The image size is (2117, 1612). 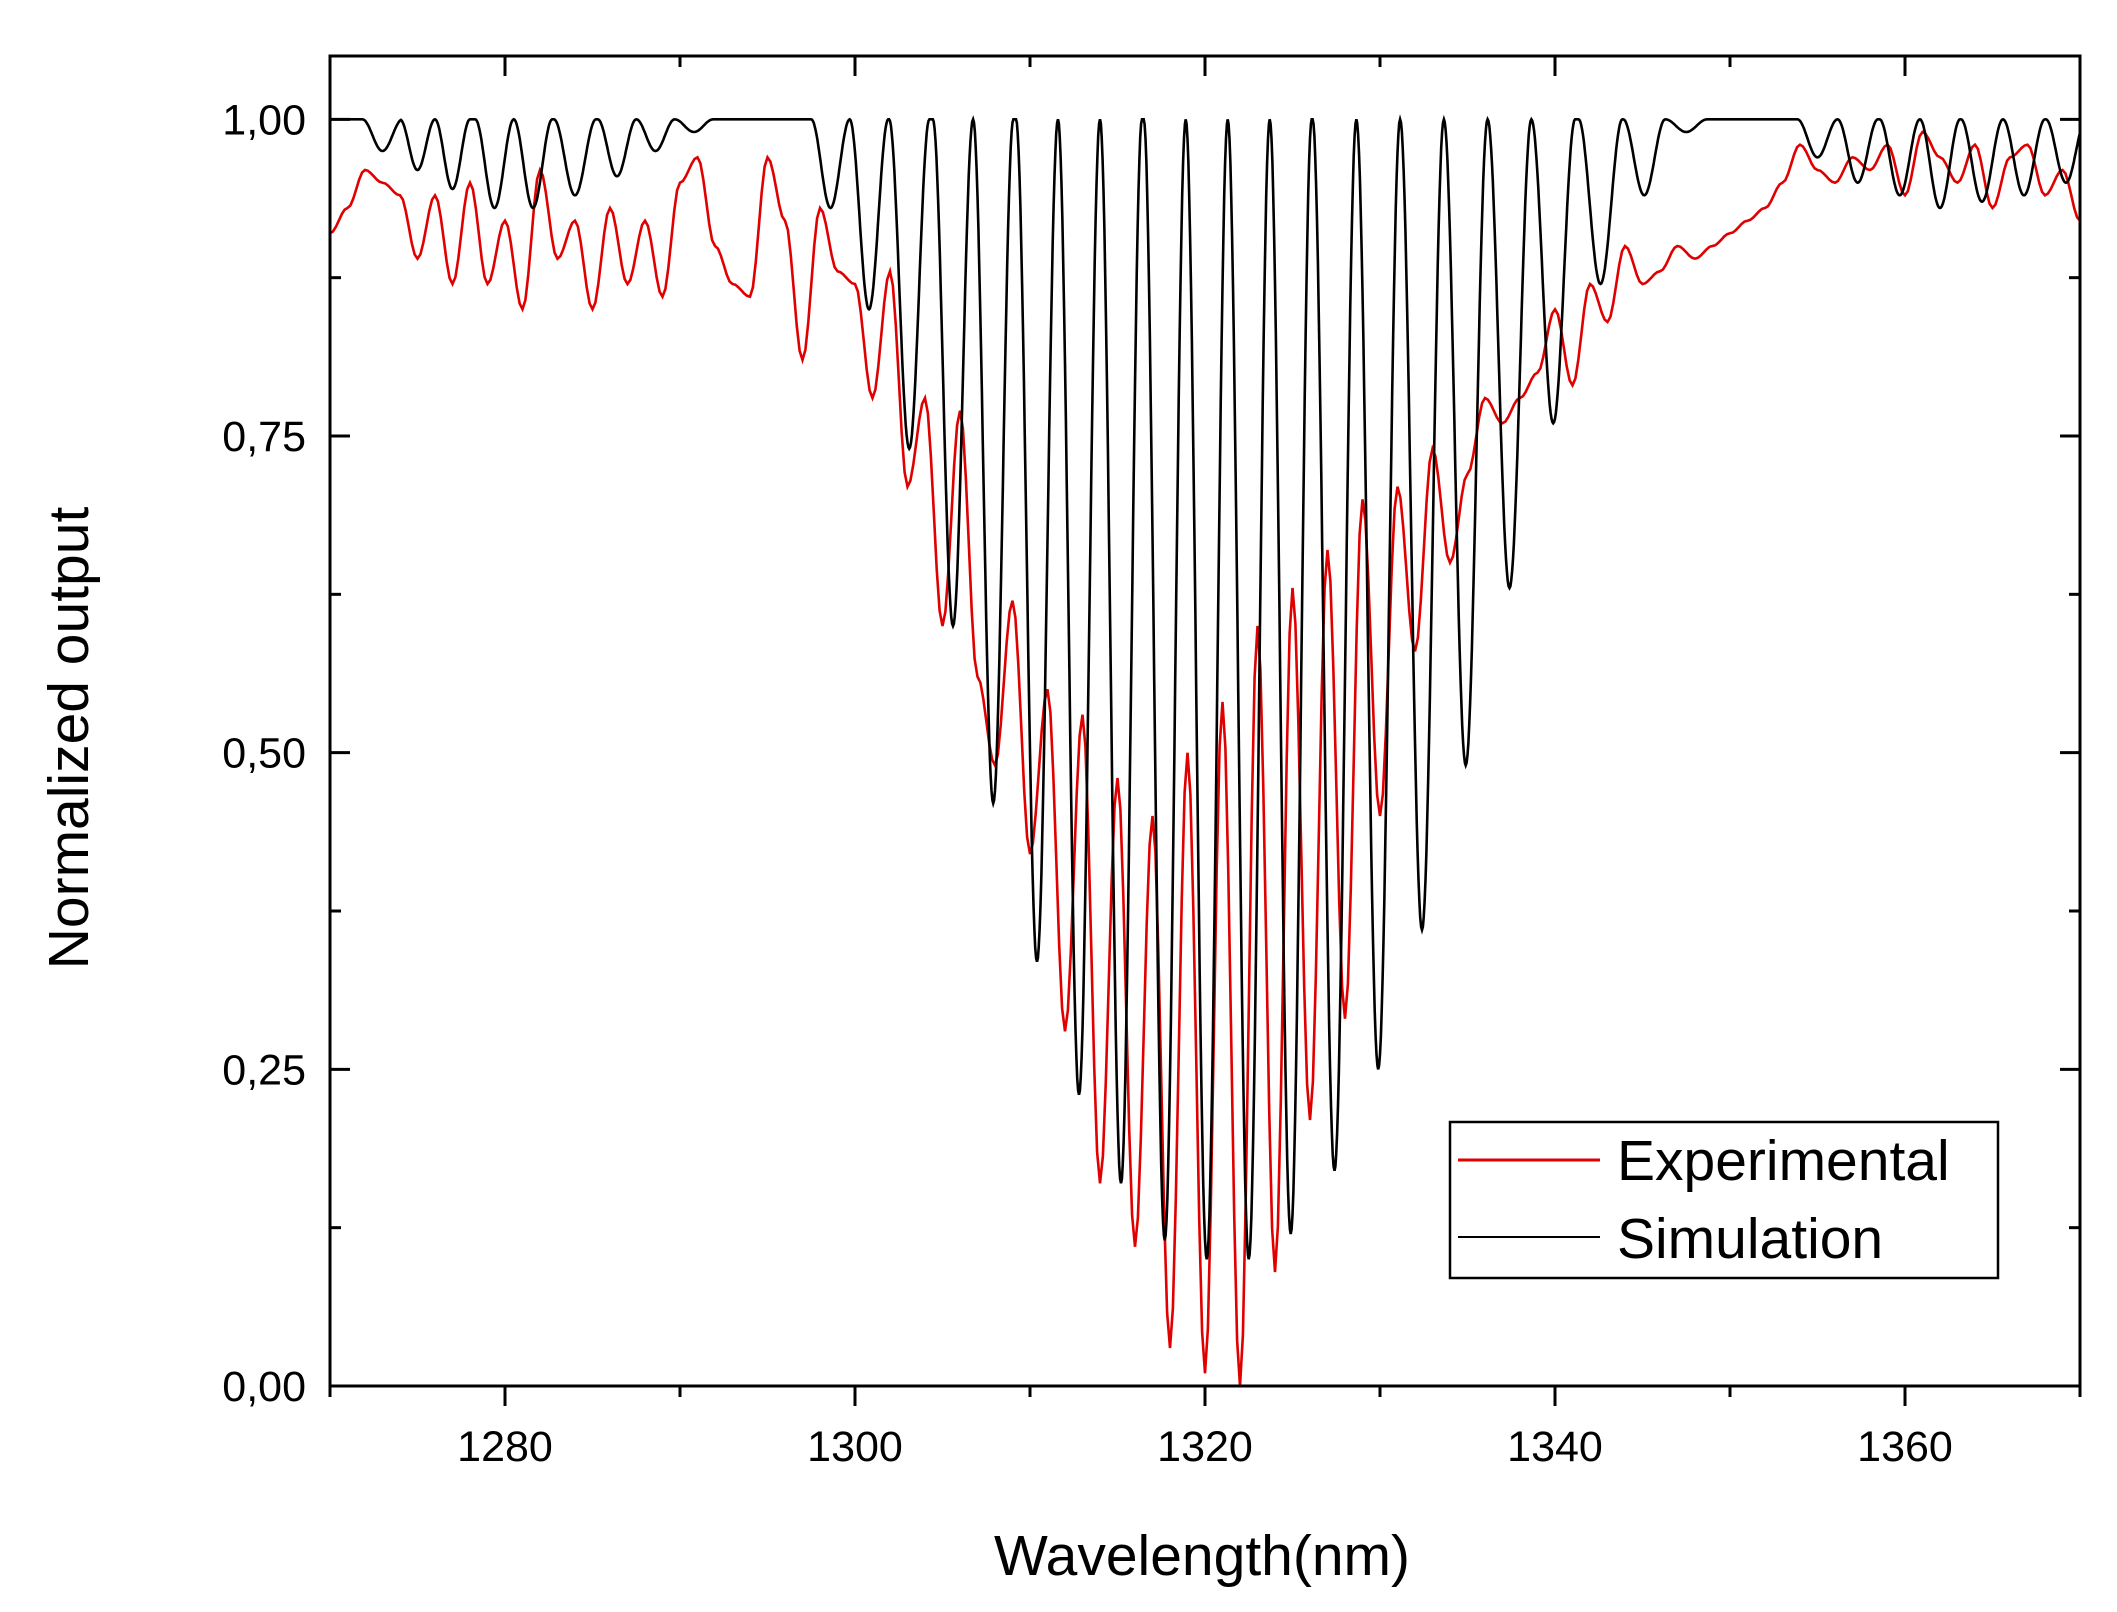 I want to click on y-tick-label: 0,00, so click(x=264, y=1387).